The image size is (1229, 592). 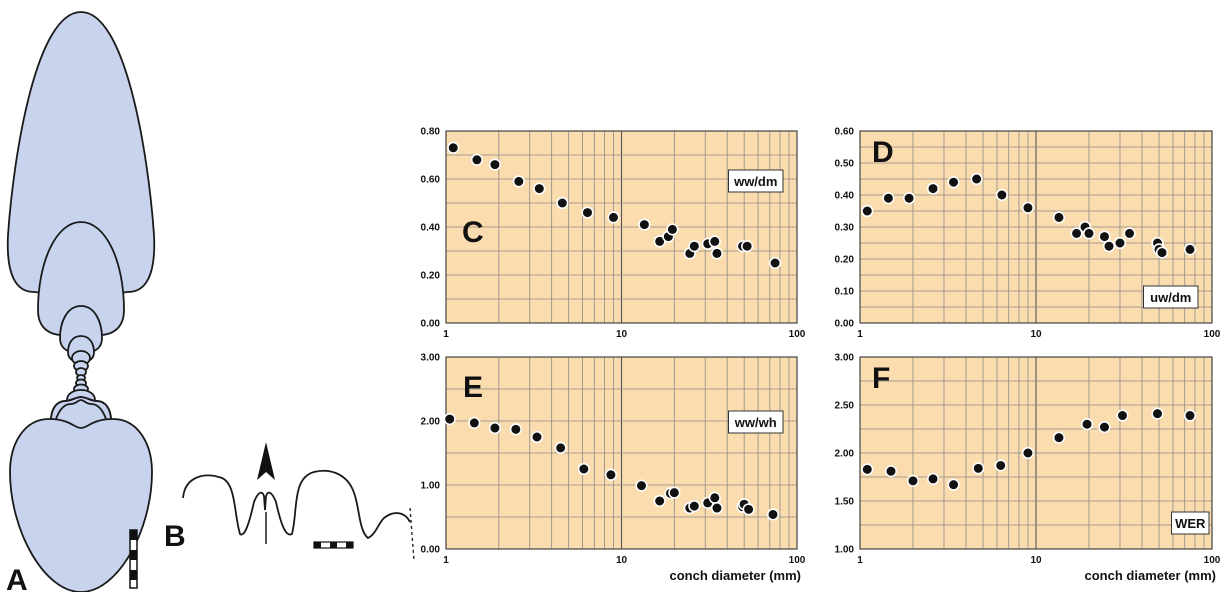 What do you see at coordinates (845, 228) in the screenshot?
I see `y-tick-label: 0.30` at bounding box center [845, 228].